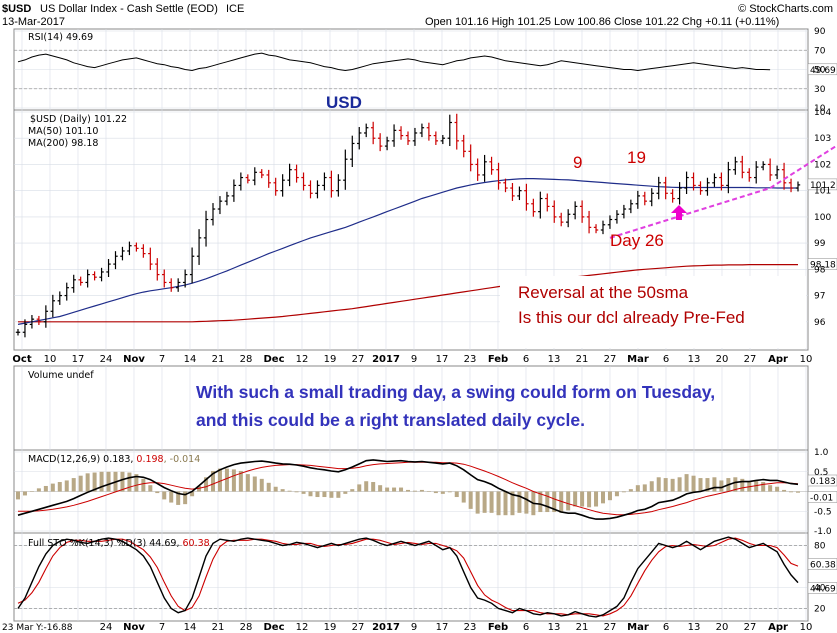 Image resolution: width=837 pixels, height=633 pixels. I want to click on sto-title-b: 60.38, so click(196, 543).